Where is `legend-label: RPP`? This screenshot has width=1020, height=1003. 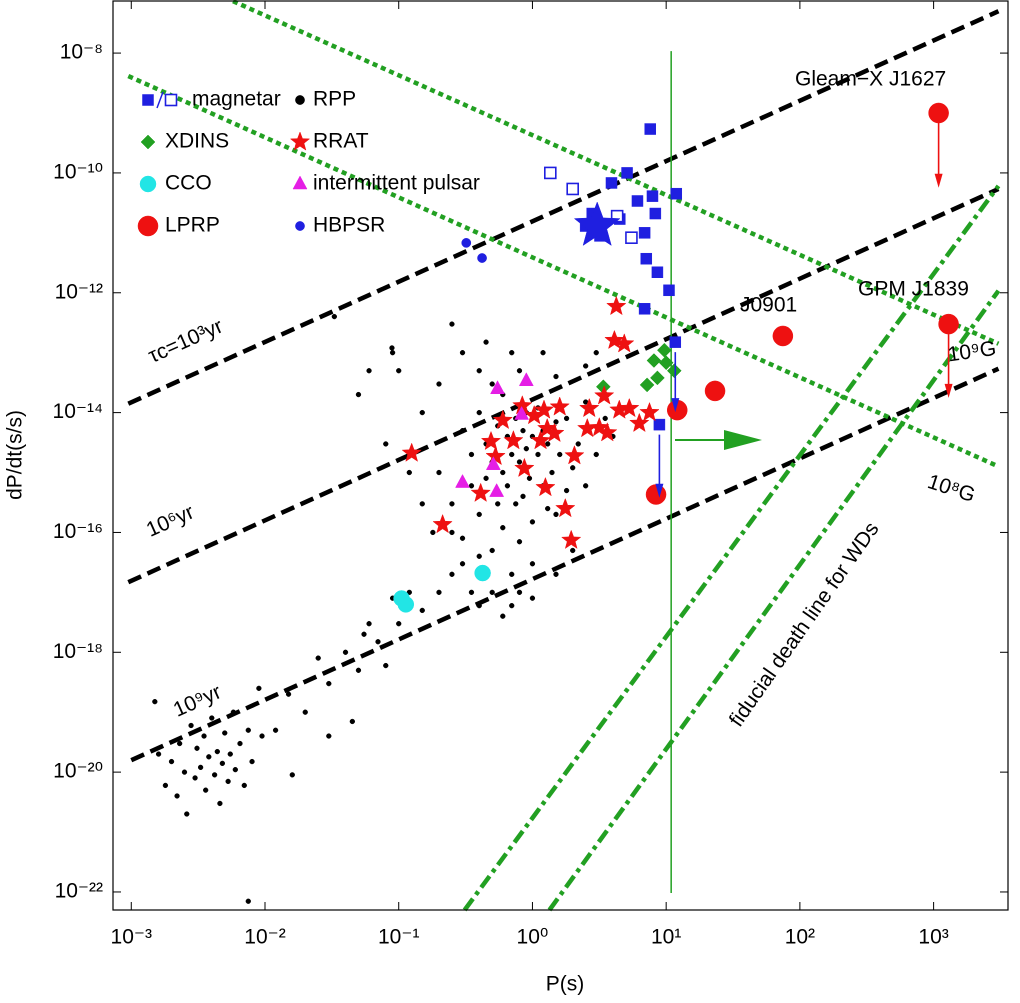
legend-label: RPP is located at coordinates (334, 99).